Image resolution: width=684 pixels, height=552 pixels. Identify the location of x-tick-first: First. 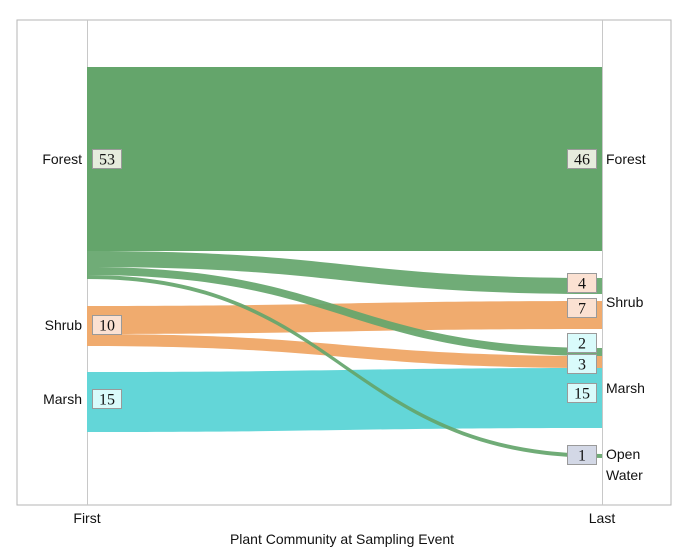
(86, 518).